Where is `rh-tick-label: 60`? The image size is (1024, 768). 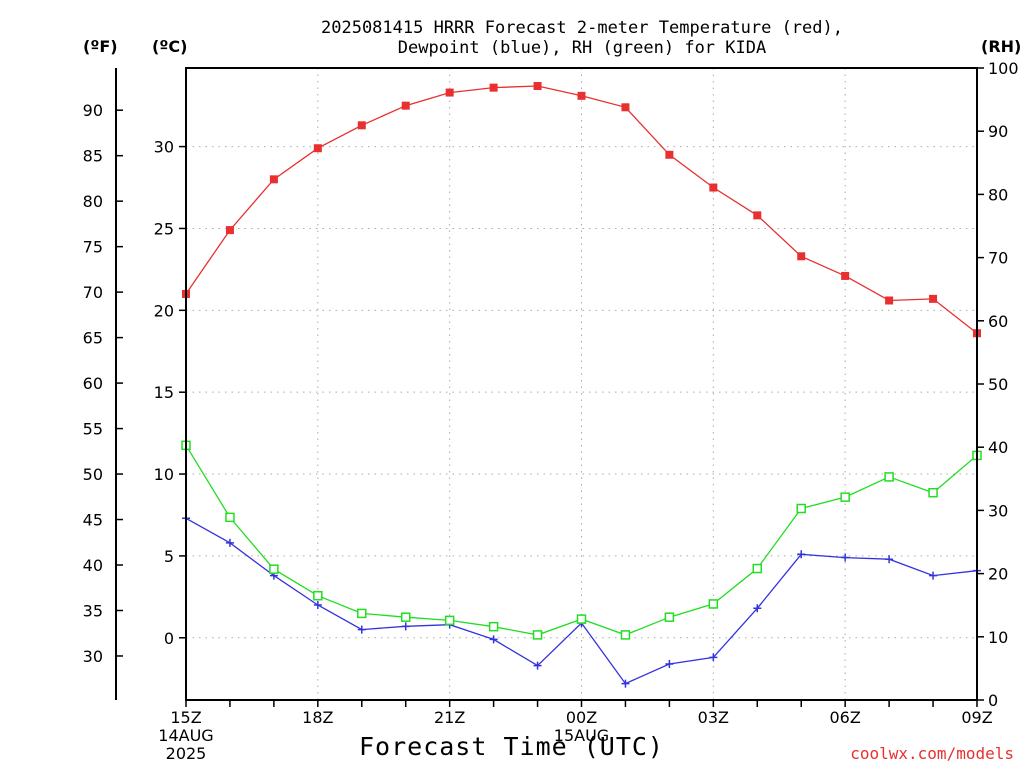 rh-tick-label: 60 is located at coordinates (998, 321).